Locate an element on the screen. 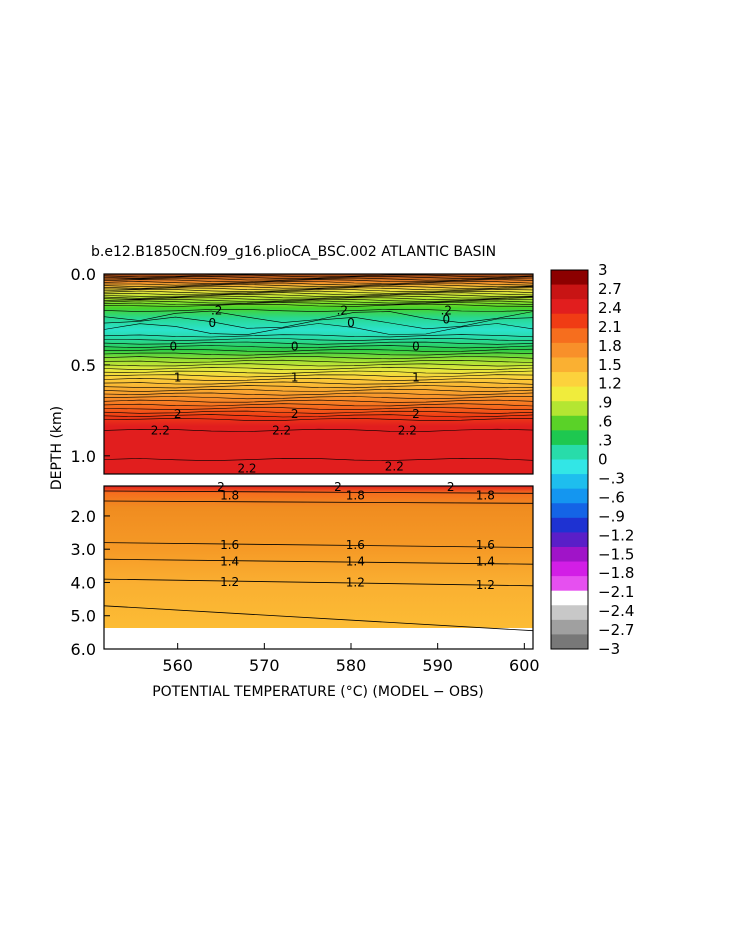 This screenshot has height=945, width=733. lower-contours is located at coordinates (318, 561).